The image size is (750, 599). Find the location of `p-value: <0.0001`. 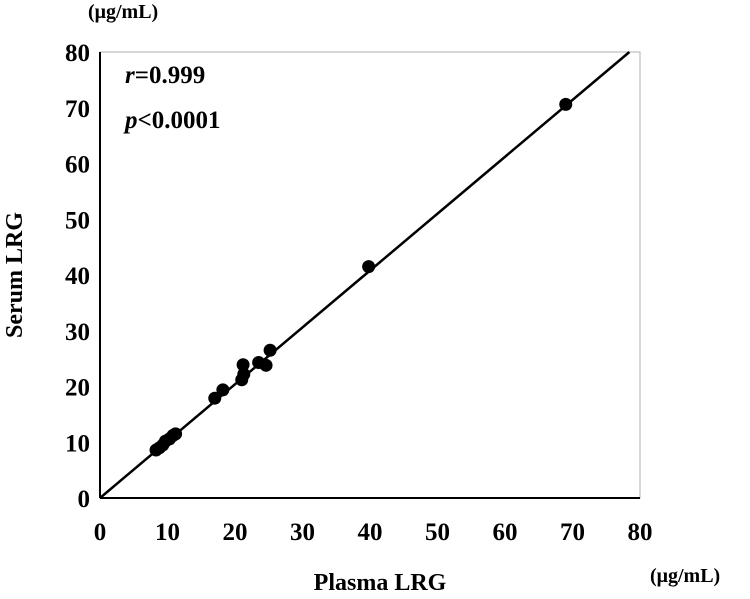

p-value: <0.0001 is located at coordinates (179, 120).